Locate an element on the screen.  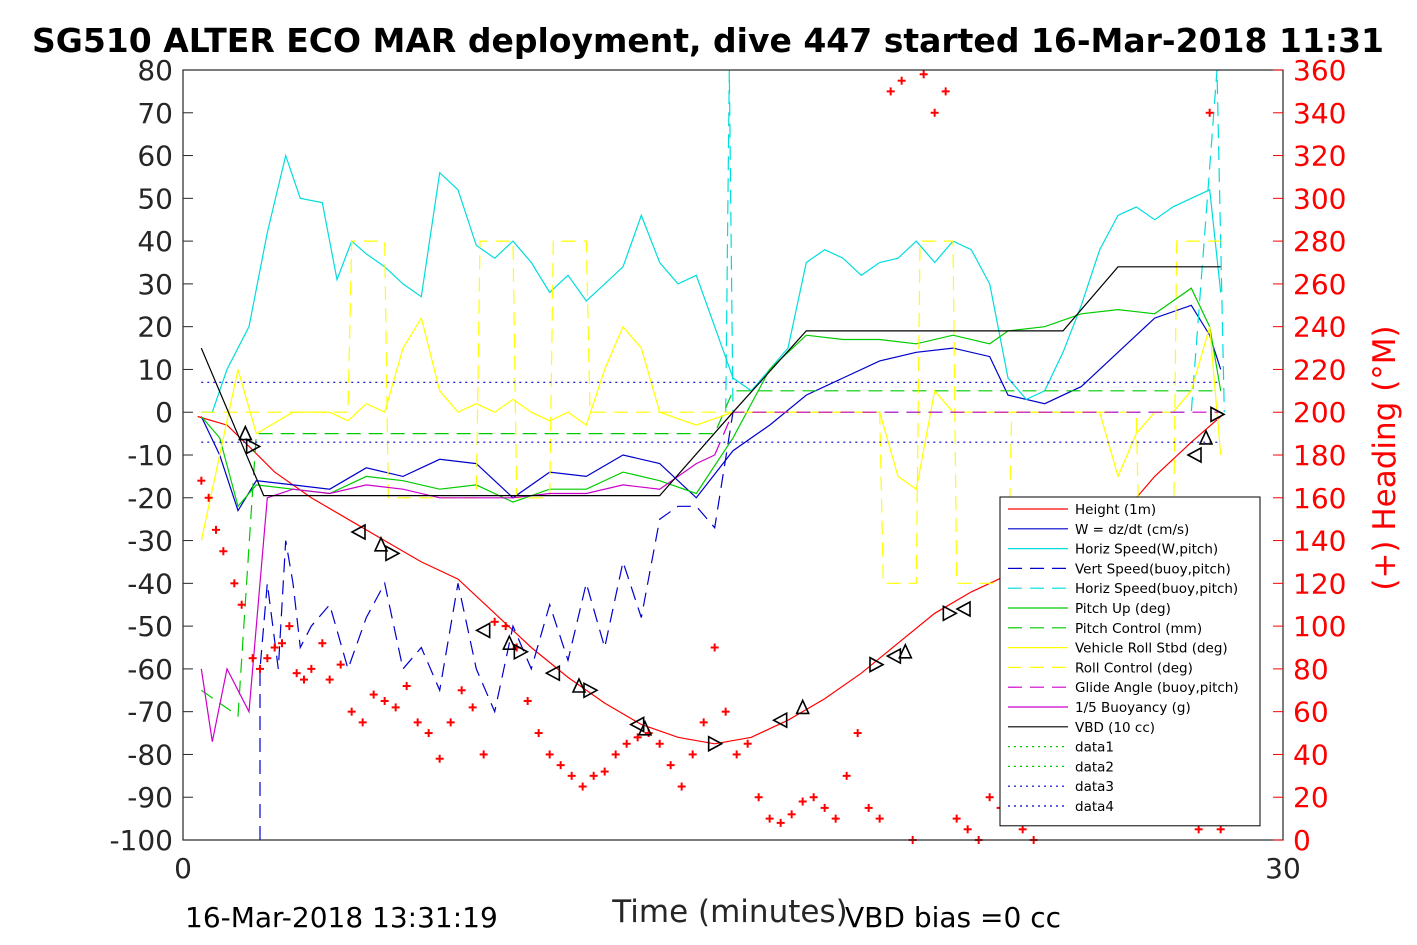
x-tick-label: 30 is located at coordinates (1283, 868).